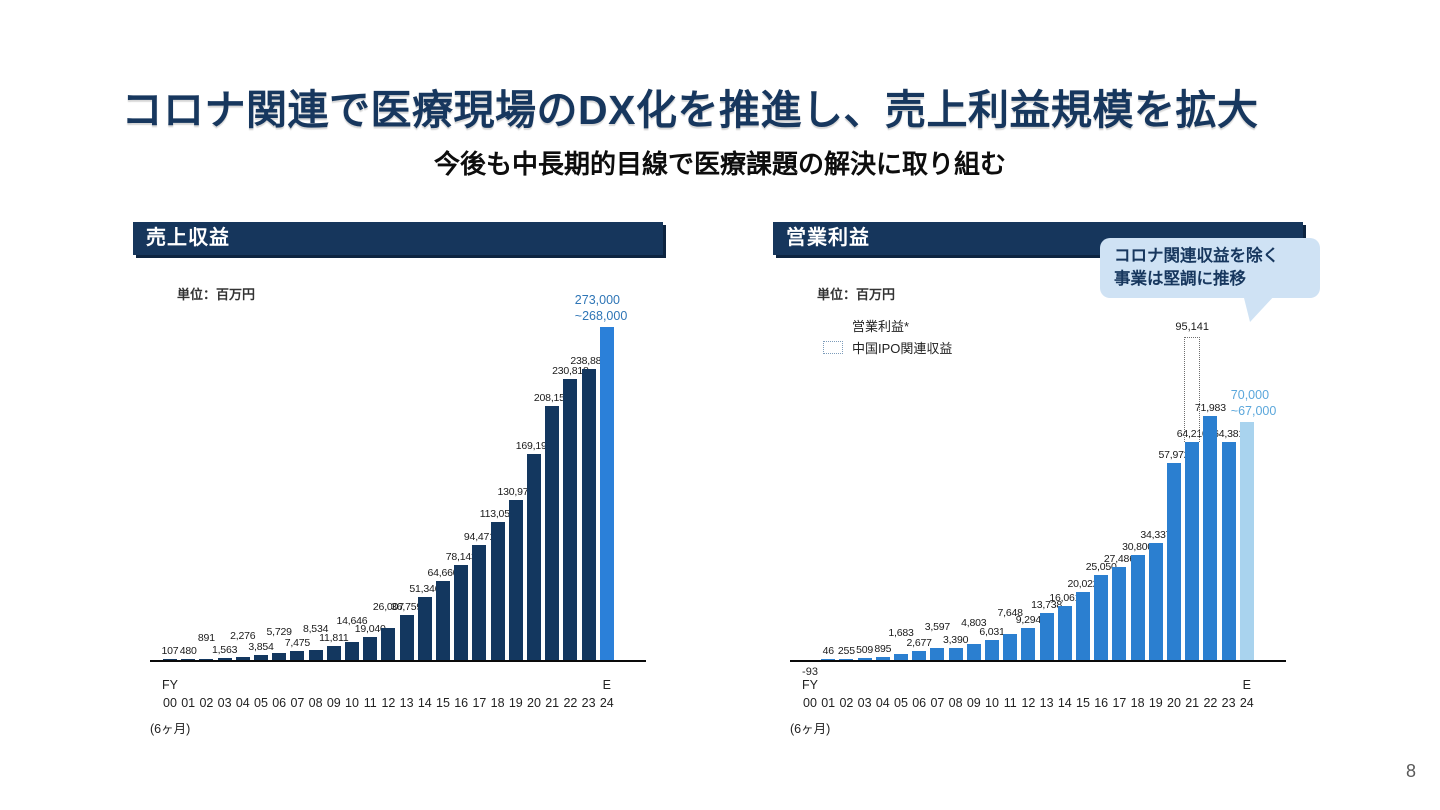 This screenshot has width=1440, height=810. I want to click on revenue-header-bar: 売上収益, so click(398, 238).